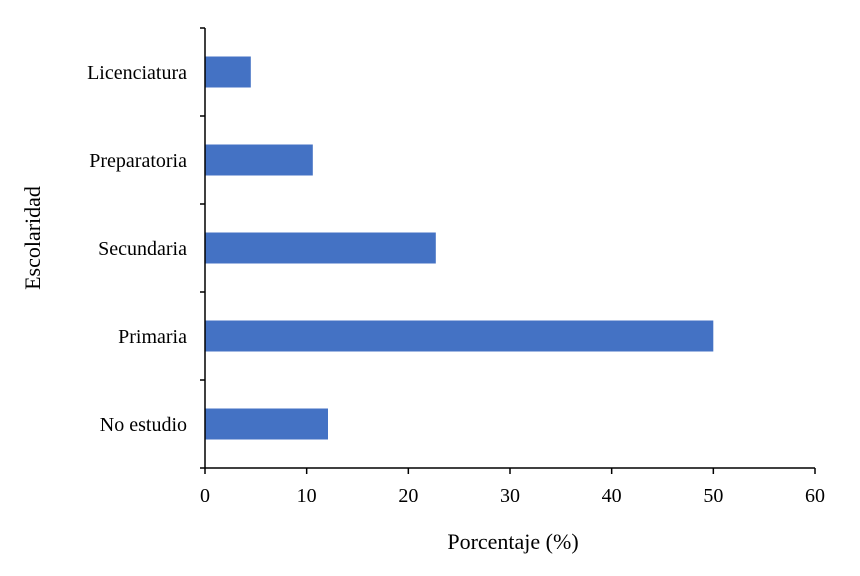 The image size is (860, 576). Describe the element at coordinates (713, 496) in the screenshot. I see `x-tick-label: 50` at that location.